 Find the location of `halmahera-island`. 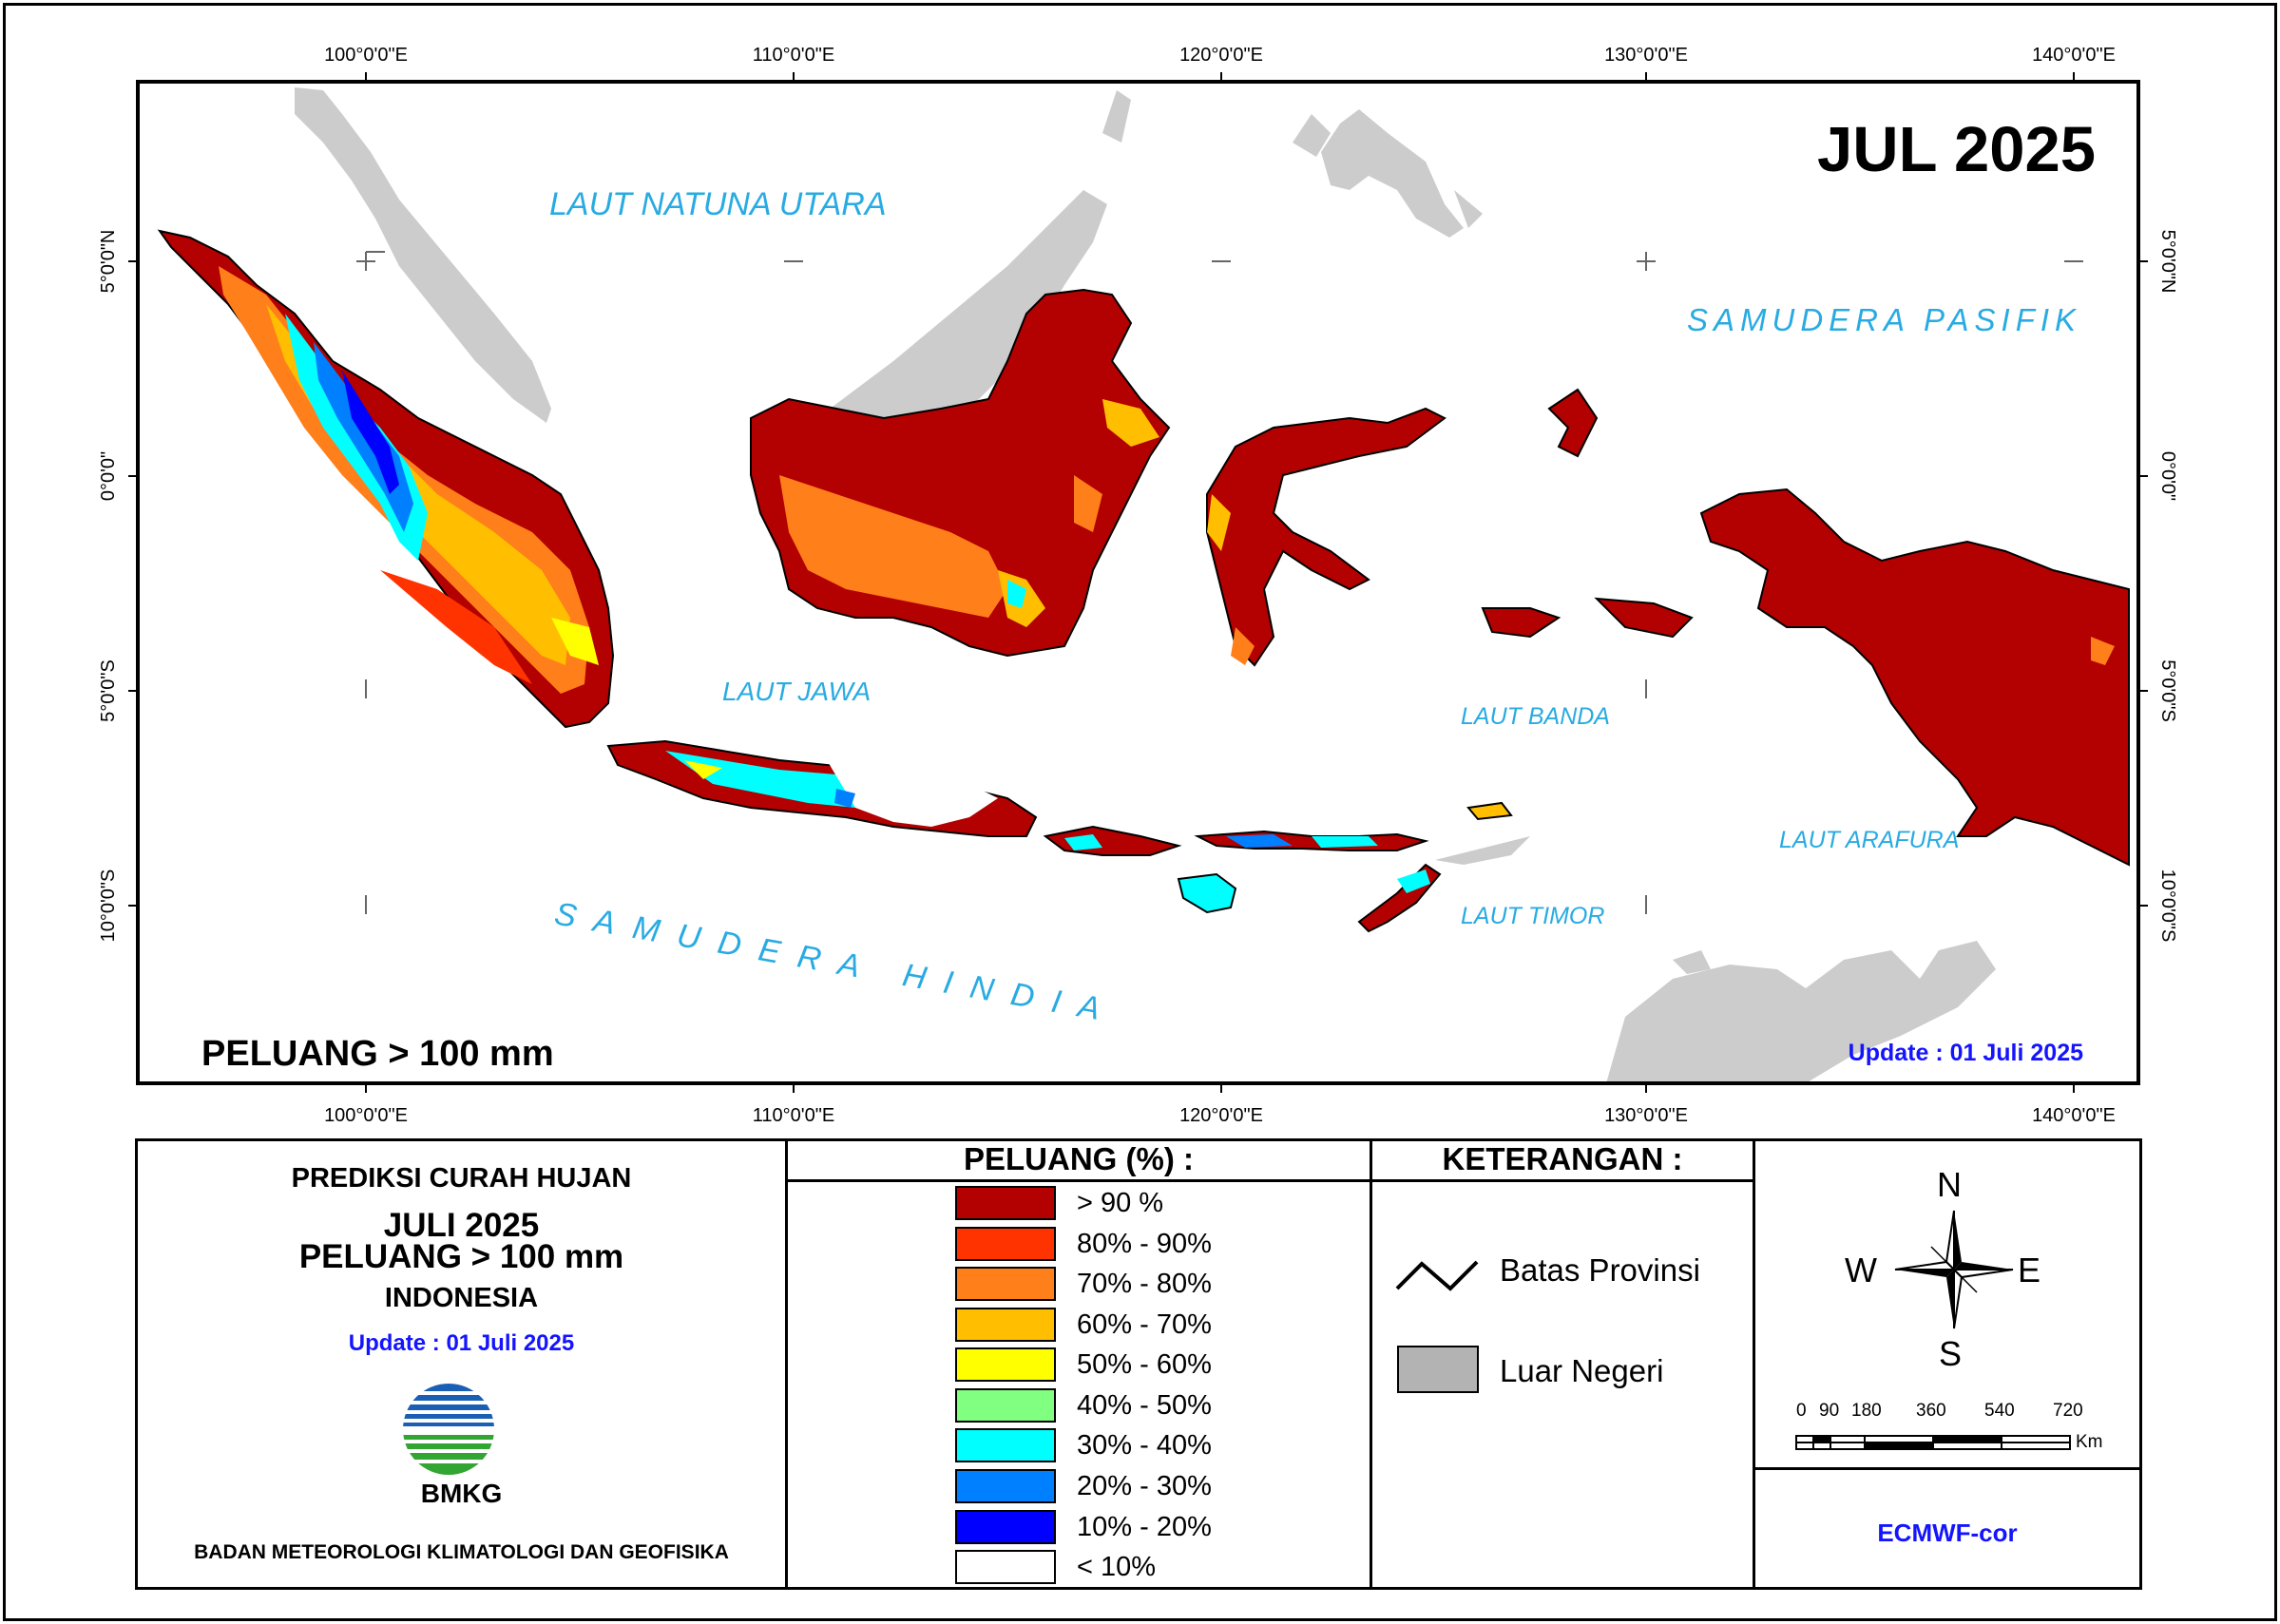

halmahera-island is located at coordinates (1573, 423).